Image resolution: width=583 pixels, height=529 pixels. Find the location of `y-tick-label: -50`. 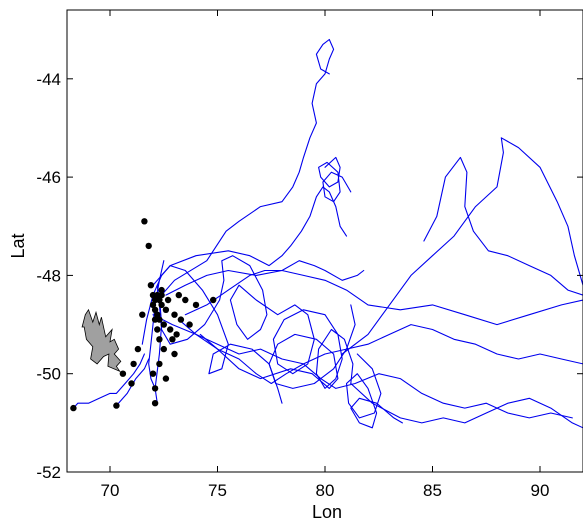

y-tick-label: -50 is located at coordinates (48, 374).